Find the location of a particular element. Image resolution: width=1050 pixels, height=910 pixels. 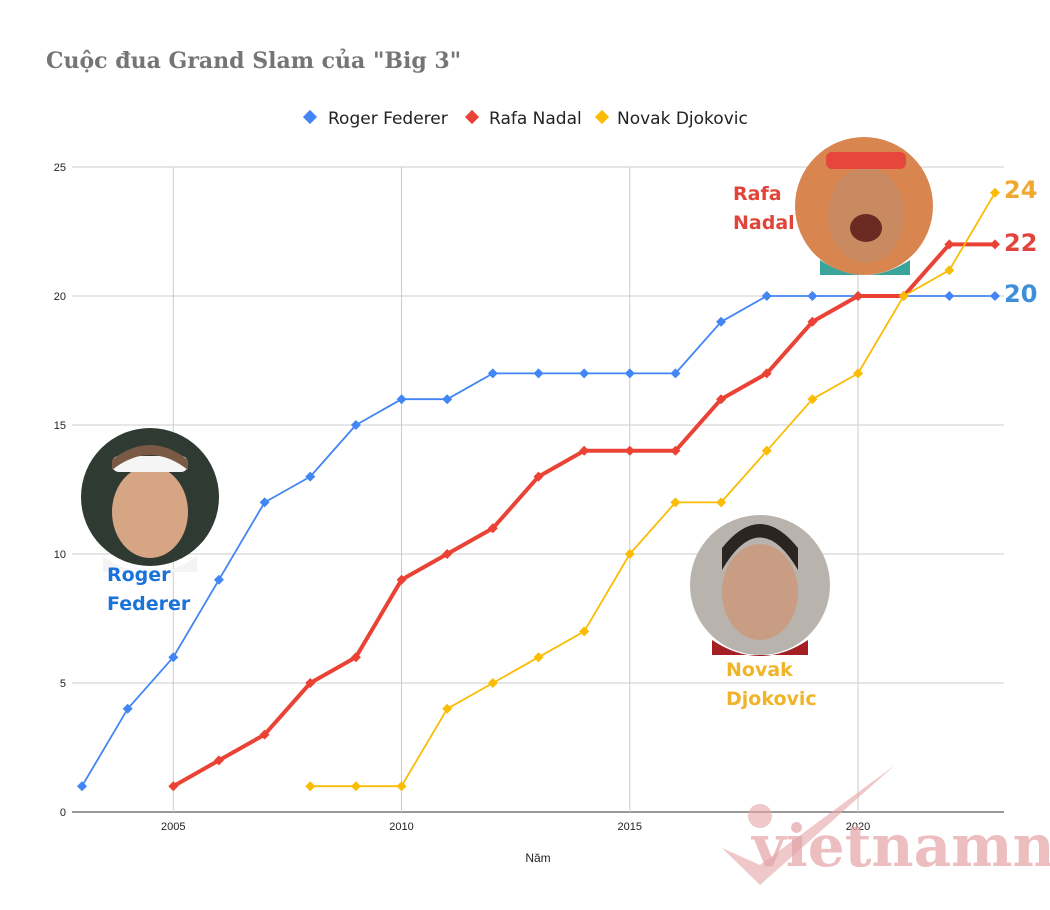

djokovic-name-line1: Novak is located at coordinates (759, 670).